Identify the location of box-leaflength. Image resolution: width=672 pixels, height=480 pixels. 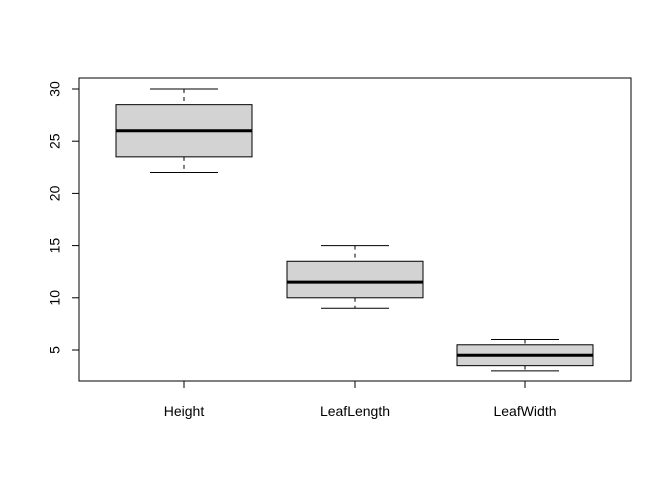
(355, 277).